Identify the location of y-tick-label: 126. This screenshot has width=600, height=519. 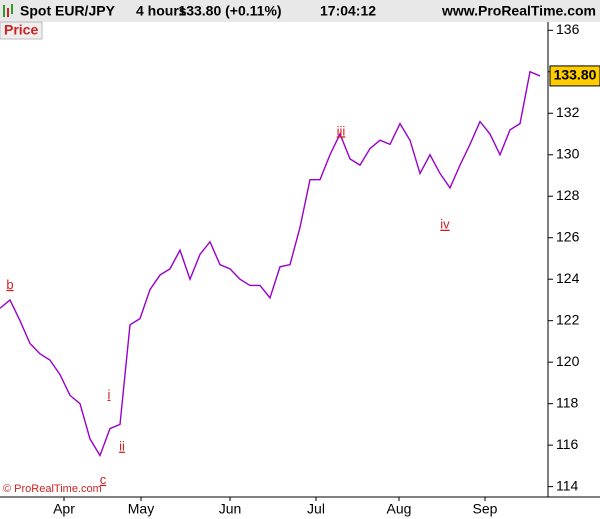
(568, 236).